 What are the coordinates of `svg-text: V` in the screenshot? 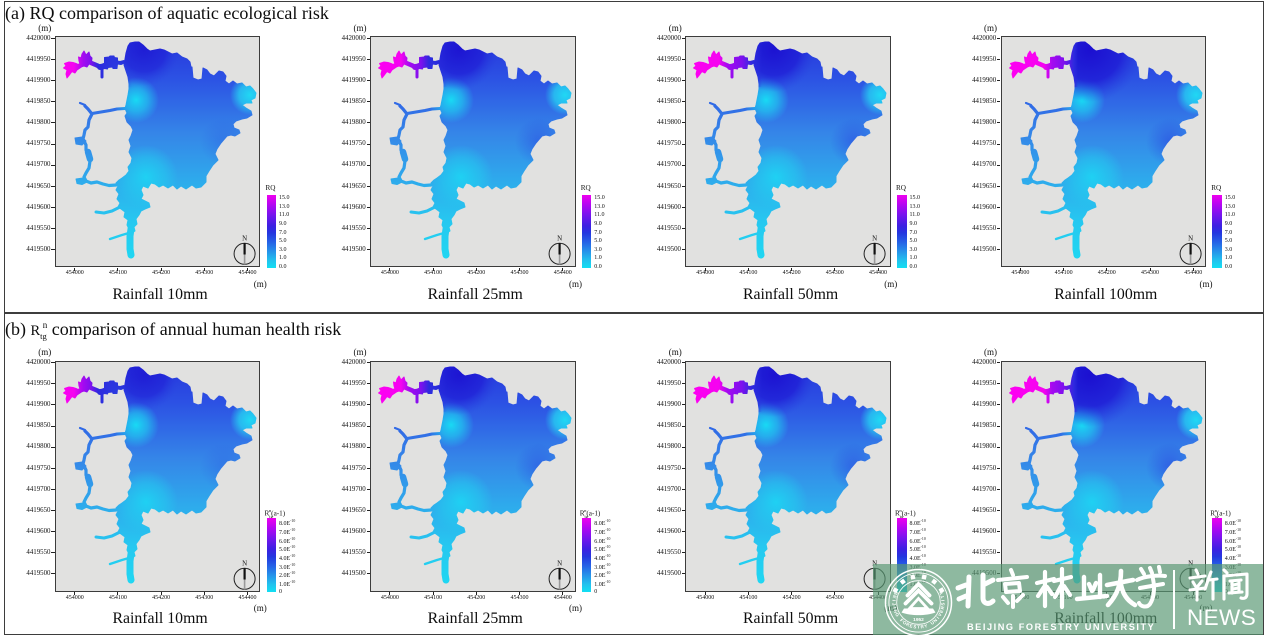 It's located at (940, 614).